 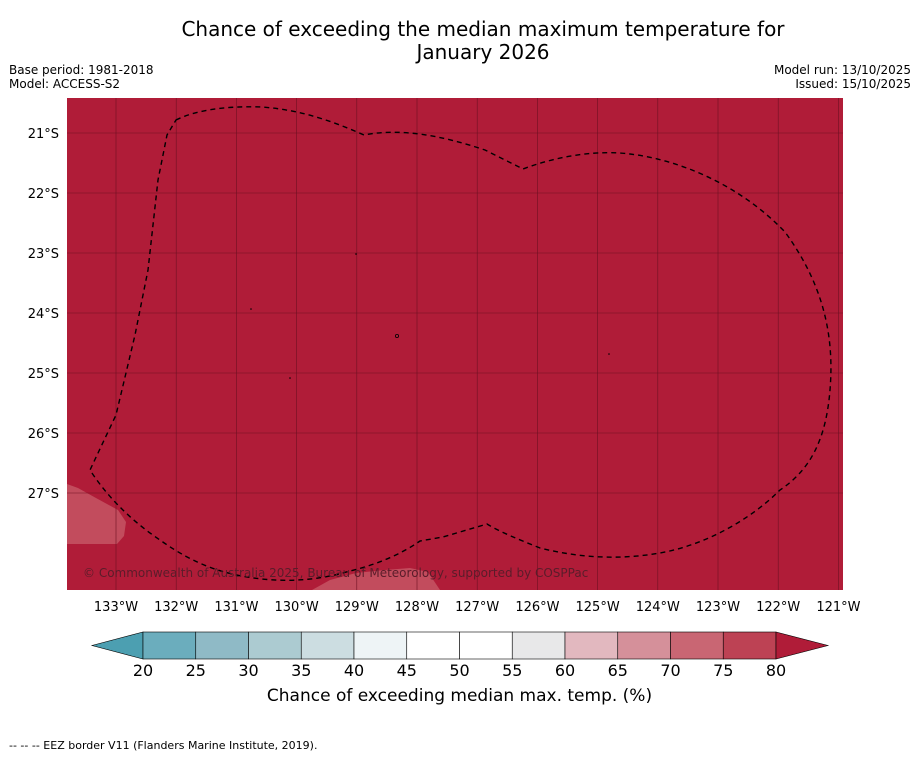 What do you see at coordinates (376, 579) in the screenshot?
I see `lower-probability-area-south` at bounding box center [376, 579].